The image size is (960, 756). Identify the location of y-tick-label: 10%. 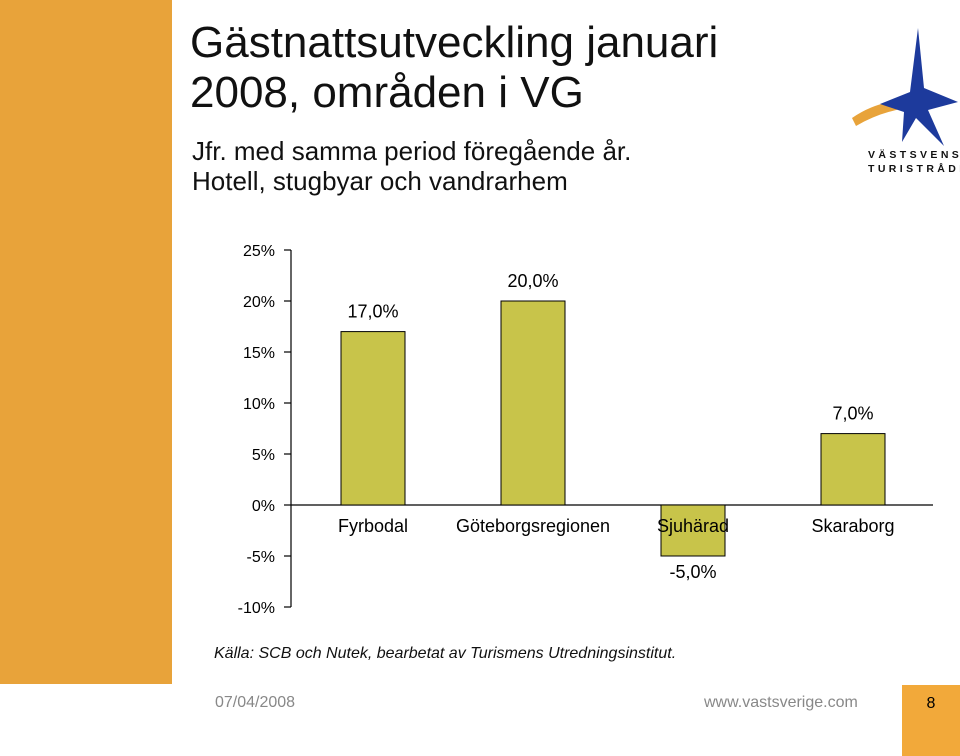
(259, 404).